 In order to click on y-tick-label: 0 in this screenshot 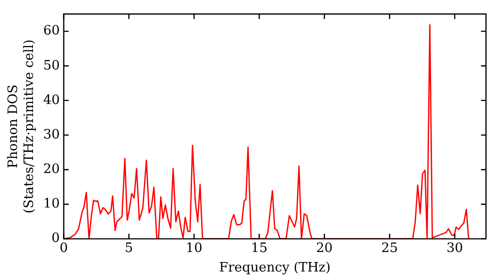, I will do `click(55, 238)`.